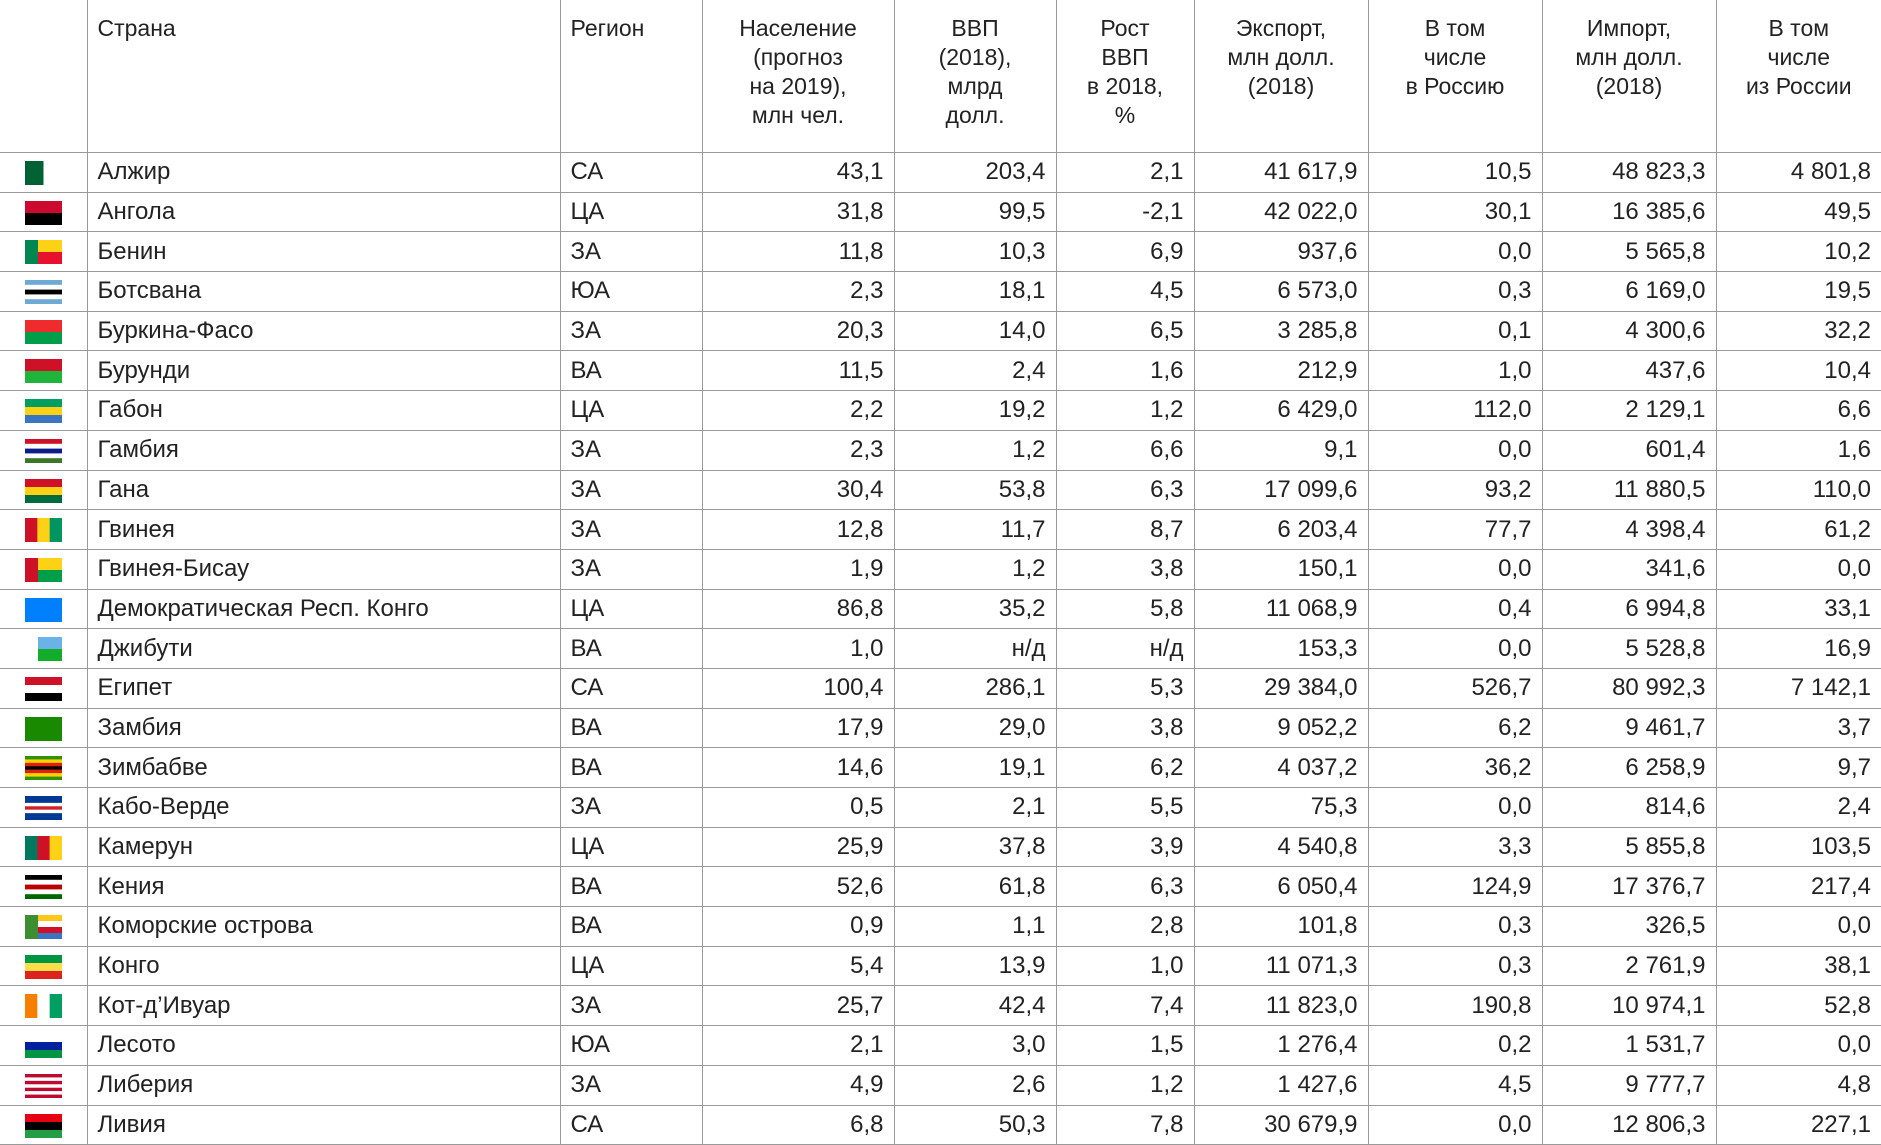 The width and height of the screenshot is (1881, 1145). I want to click on value-cell: 30 679,9, so click(1281, 1124).